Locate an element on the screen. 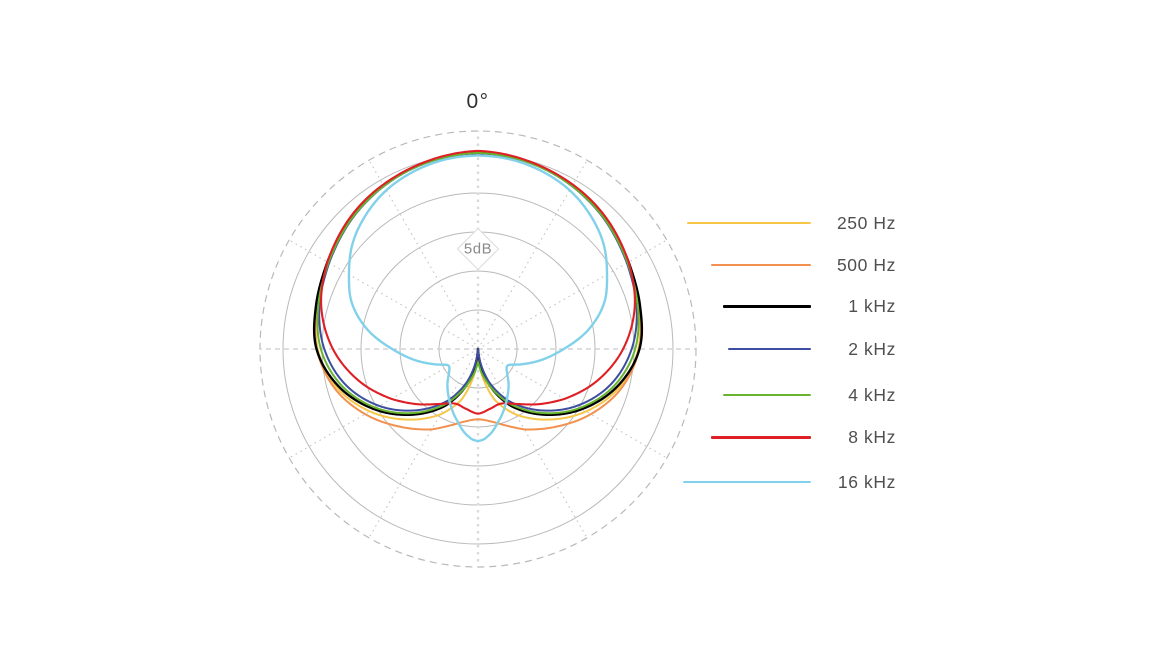  legend-item-label: 16 kHz is located at coordinates (866, 481).